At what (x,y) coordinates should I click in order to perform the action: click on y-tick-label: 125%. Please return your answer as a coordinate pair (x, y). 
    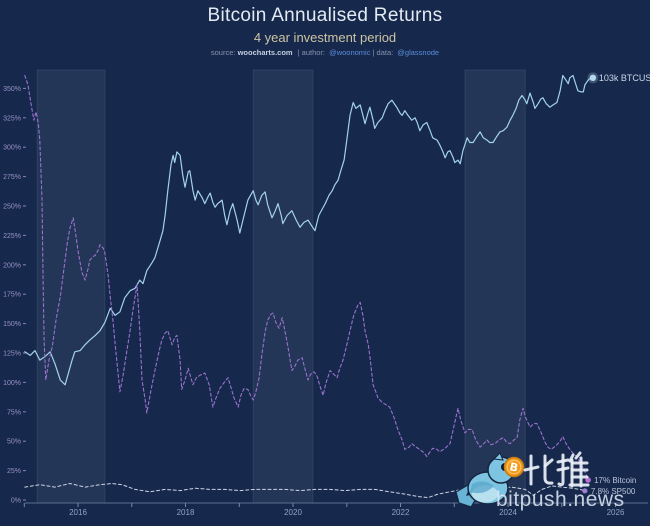
    Looking at the image, I should click on (12, 354).